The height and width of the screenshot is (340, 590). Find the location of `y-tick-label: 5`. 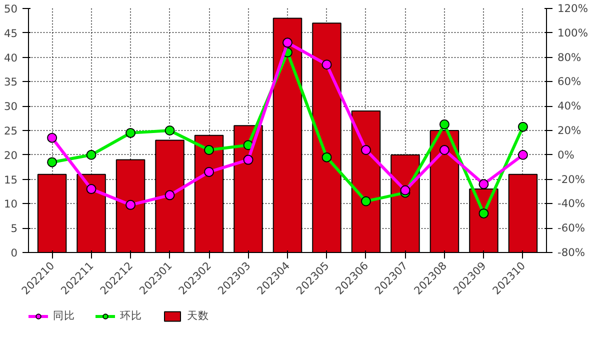

y-tick-label: 5 is located at coordinates (14, 229).